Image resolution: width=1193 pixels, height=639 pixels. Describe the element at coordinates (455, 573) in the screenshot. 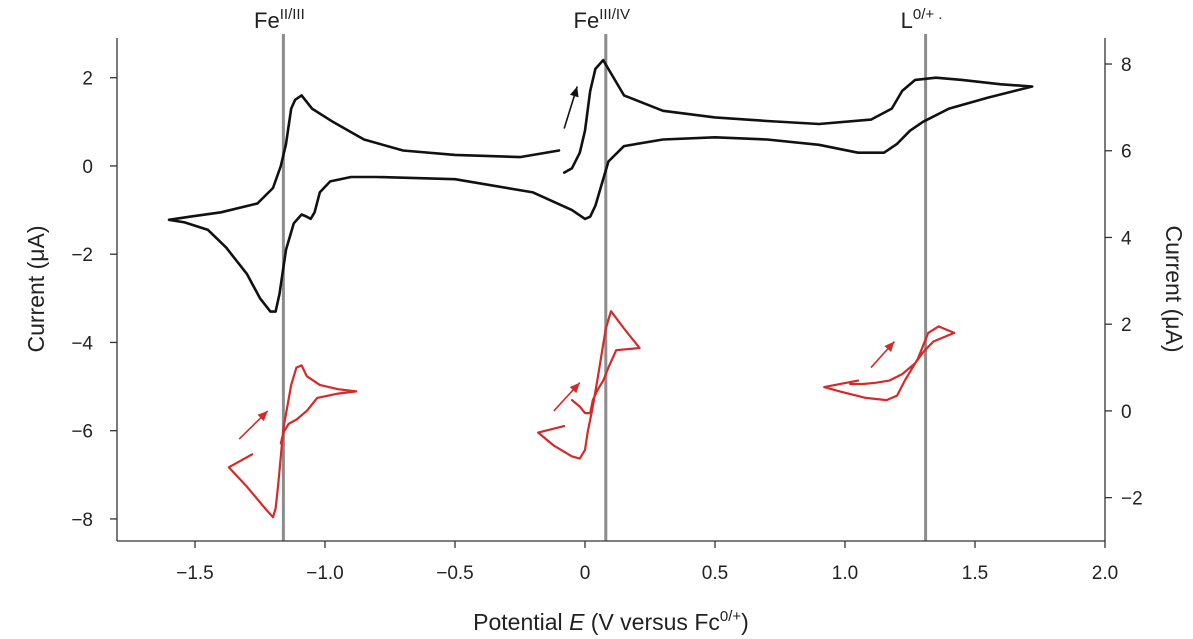

I see `x-tick-label: −0.5` at that location.